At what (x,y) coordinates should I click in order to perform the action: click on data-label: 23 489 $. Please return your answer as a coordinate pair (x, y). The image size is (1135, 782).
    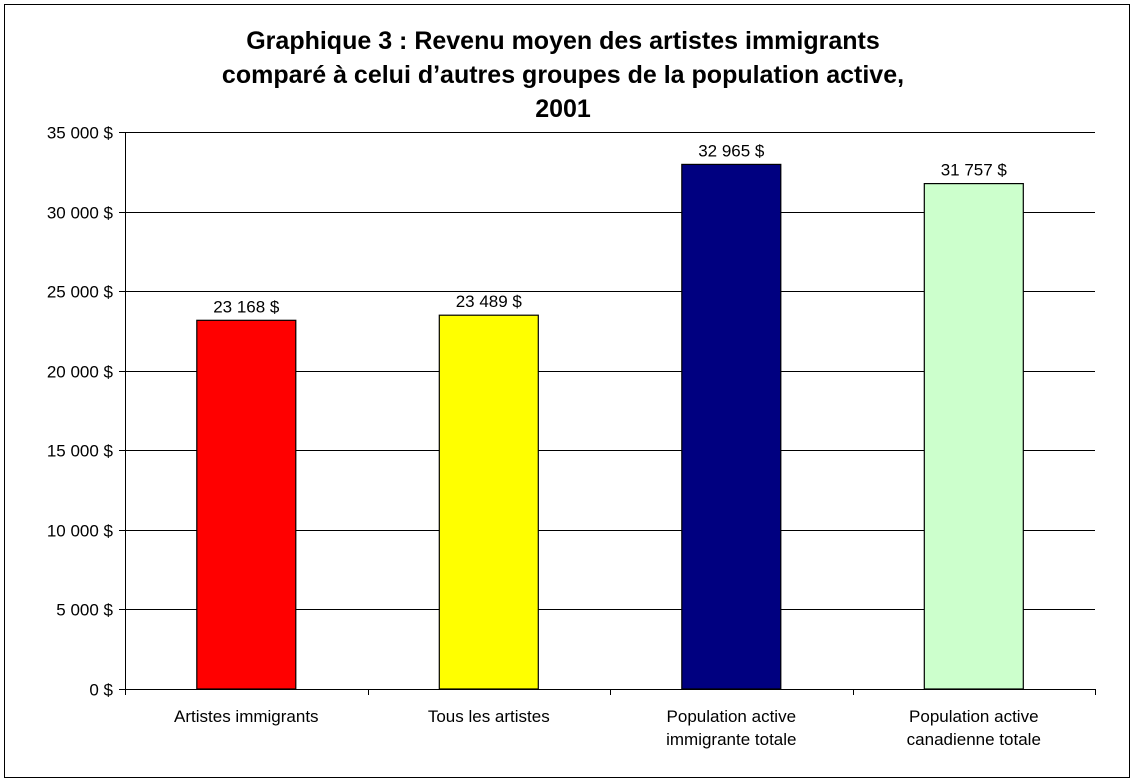
    Looking at the image, I should click on (489, 301).